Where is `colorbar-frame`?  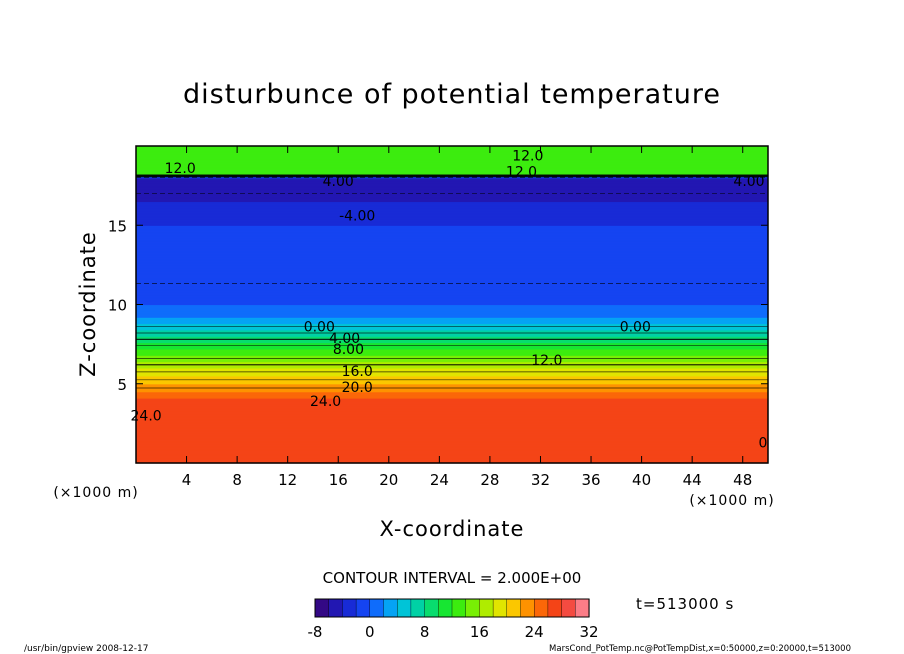
colorbar-frame is located at coordinates (452, 608).